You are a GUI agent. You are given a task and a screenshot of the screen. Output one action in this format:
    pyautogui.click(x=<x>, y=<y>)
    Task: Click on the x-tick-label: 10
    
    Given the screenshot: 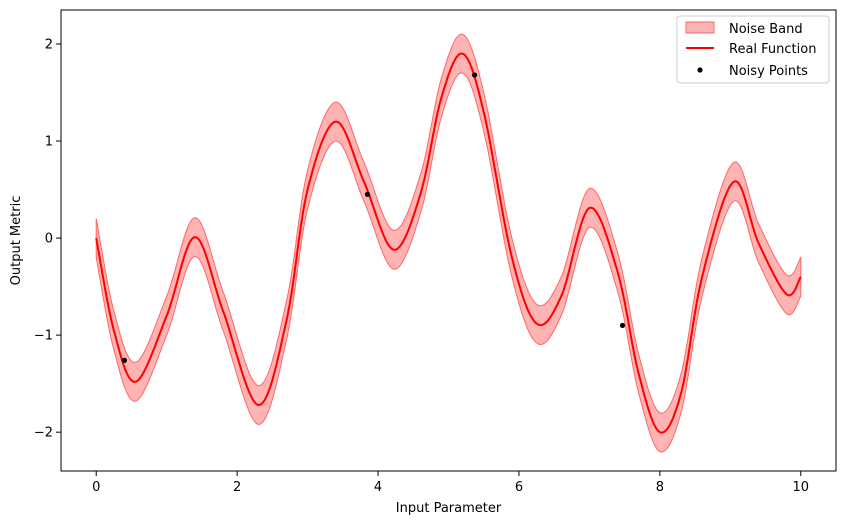 What is the action you would take?
    pyautogui.click(x=800, y=487)
    